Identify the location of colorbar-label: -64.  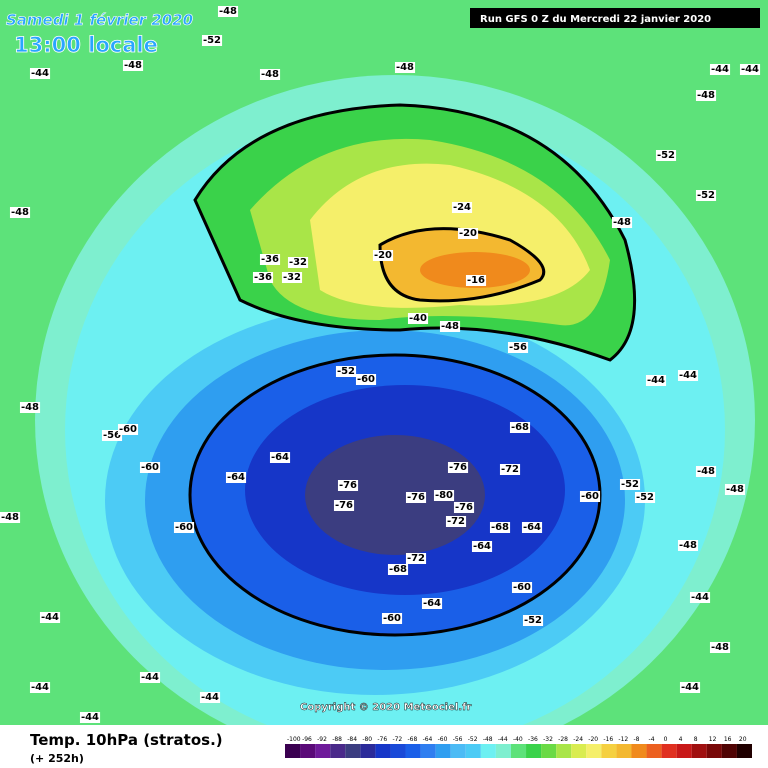
(428, 739).